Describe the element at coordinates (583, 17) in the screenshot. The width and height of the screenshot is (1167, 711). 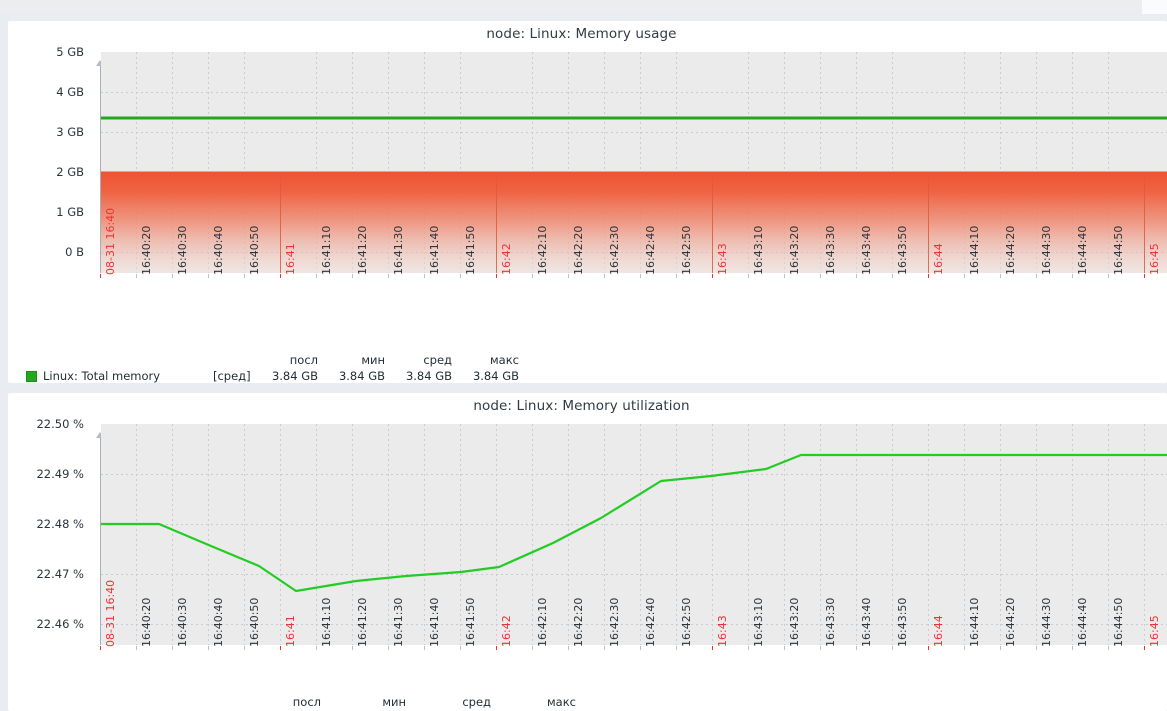
I see `widget-gap-top` at that location.